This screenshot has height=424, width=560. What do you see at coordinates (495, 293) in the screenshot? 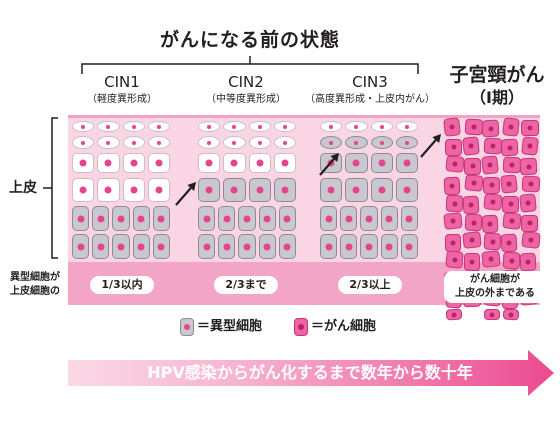
I see `extent-box-line2: 上皮の外まである` at bounding box center [495, 293].